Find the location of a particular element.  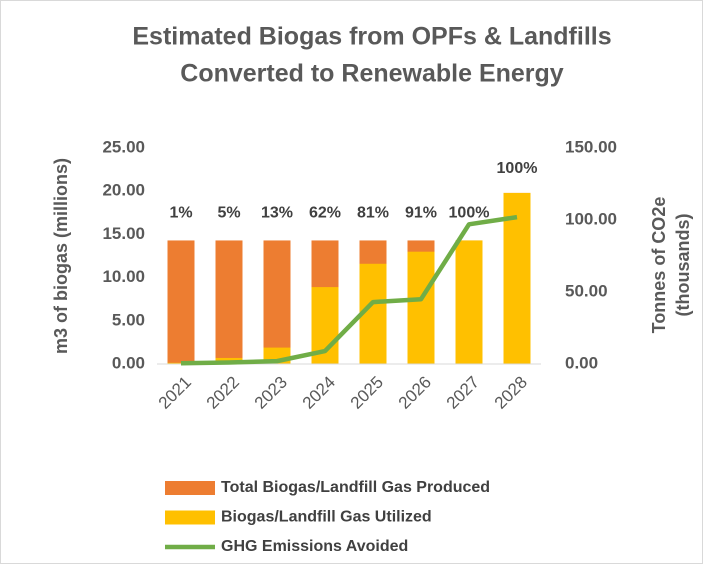

chart-title: Converted to Renewable Energy is located at coordinates (372, 74).